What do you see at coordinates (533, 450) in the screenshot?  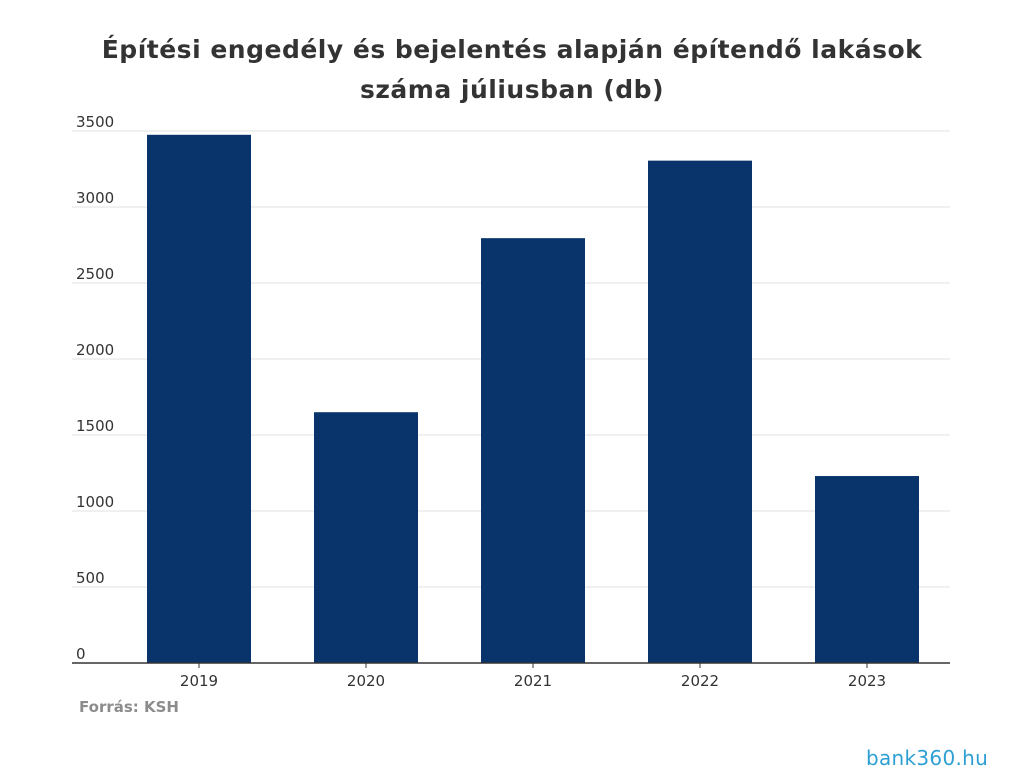 I see `bar-2021` at bounding box center [533, 450].